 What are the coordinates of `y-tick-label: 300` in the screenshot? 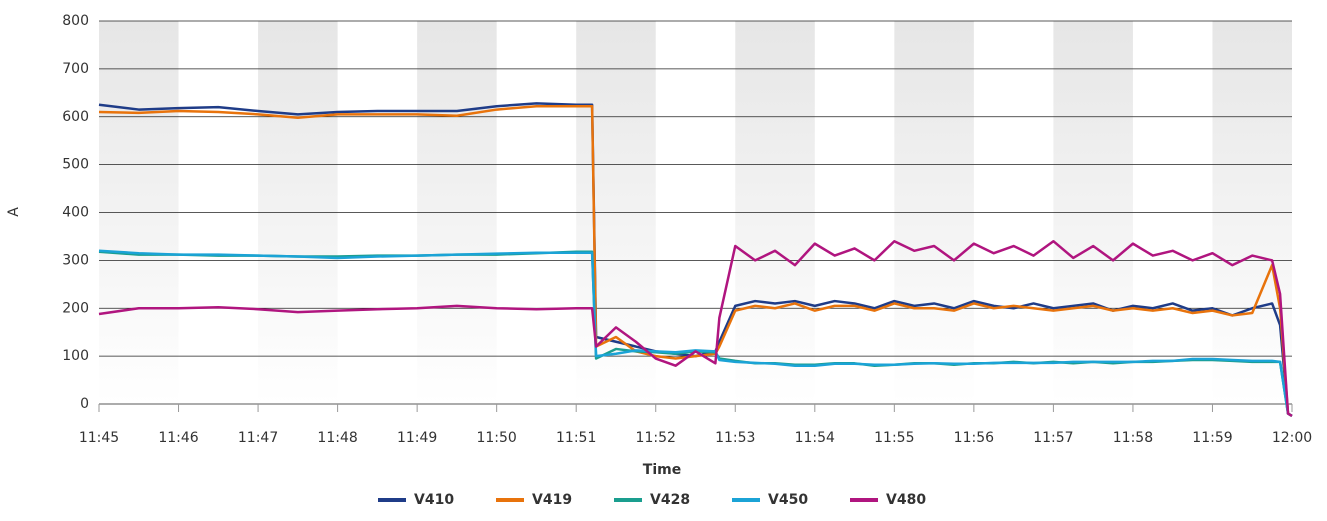 It's located at (75, 260).